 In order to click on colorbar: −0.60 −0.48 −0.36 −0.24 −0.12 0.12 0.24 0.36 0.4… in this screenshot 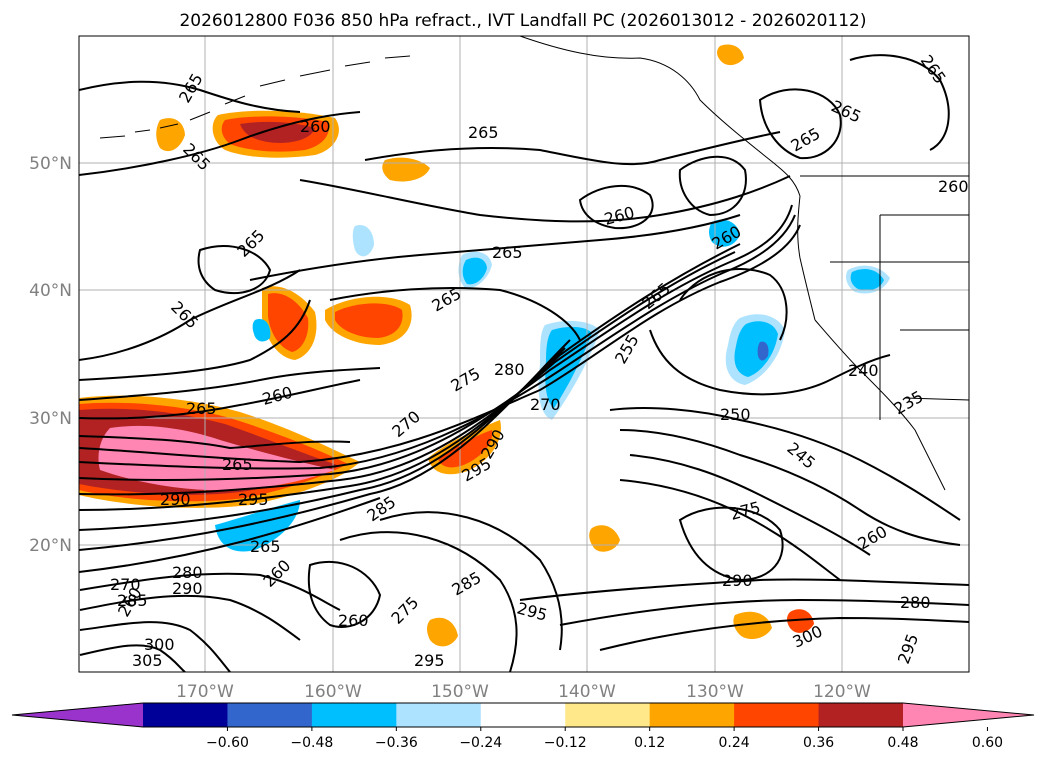, I will do `click(523, 726)`.